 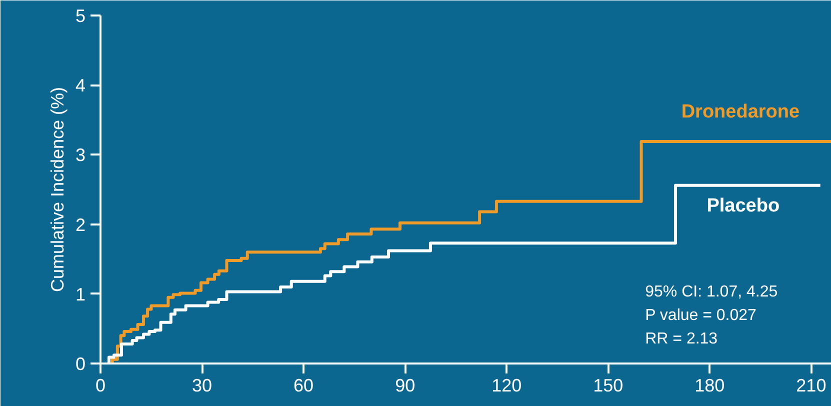 What do you see at coordinates (80, 364) in the screenshot?
I see `y-tick-label: 0` at bounding box center [80, 364].